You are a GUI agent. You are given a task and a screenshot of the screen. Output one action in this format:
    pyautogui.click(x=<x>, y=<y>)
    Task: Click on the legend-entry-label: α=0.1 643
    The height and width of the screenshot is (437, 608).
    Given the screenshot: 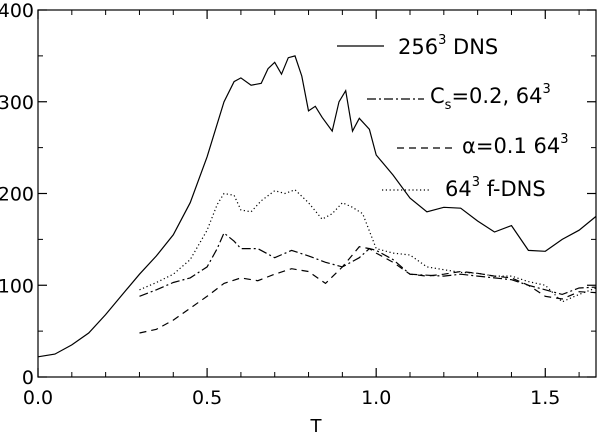 What is the action you would take?
    pyautogui.click(x=515, y=145)
    